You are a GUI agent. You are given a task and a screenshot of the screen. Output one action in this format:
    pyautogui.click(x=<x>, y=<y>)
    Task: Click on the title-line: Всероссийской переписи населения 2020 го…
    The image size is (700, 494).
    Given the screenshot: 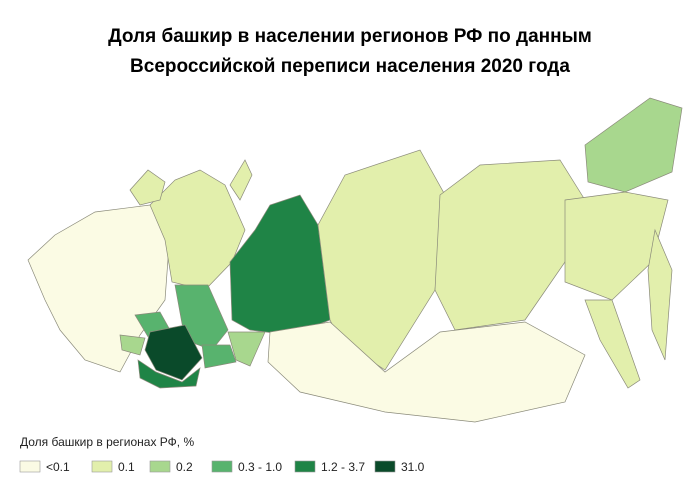 What is the action you would take?
    pyautogui.click(x=350, y=66)
    